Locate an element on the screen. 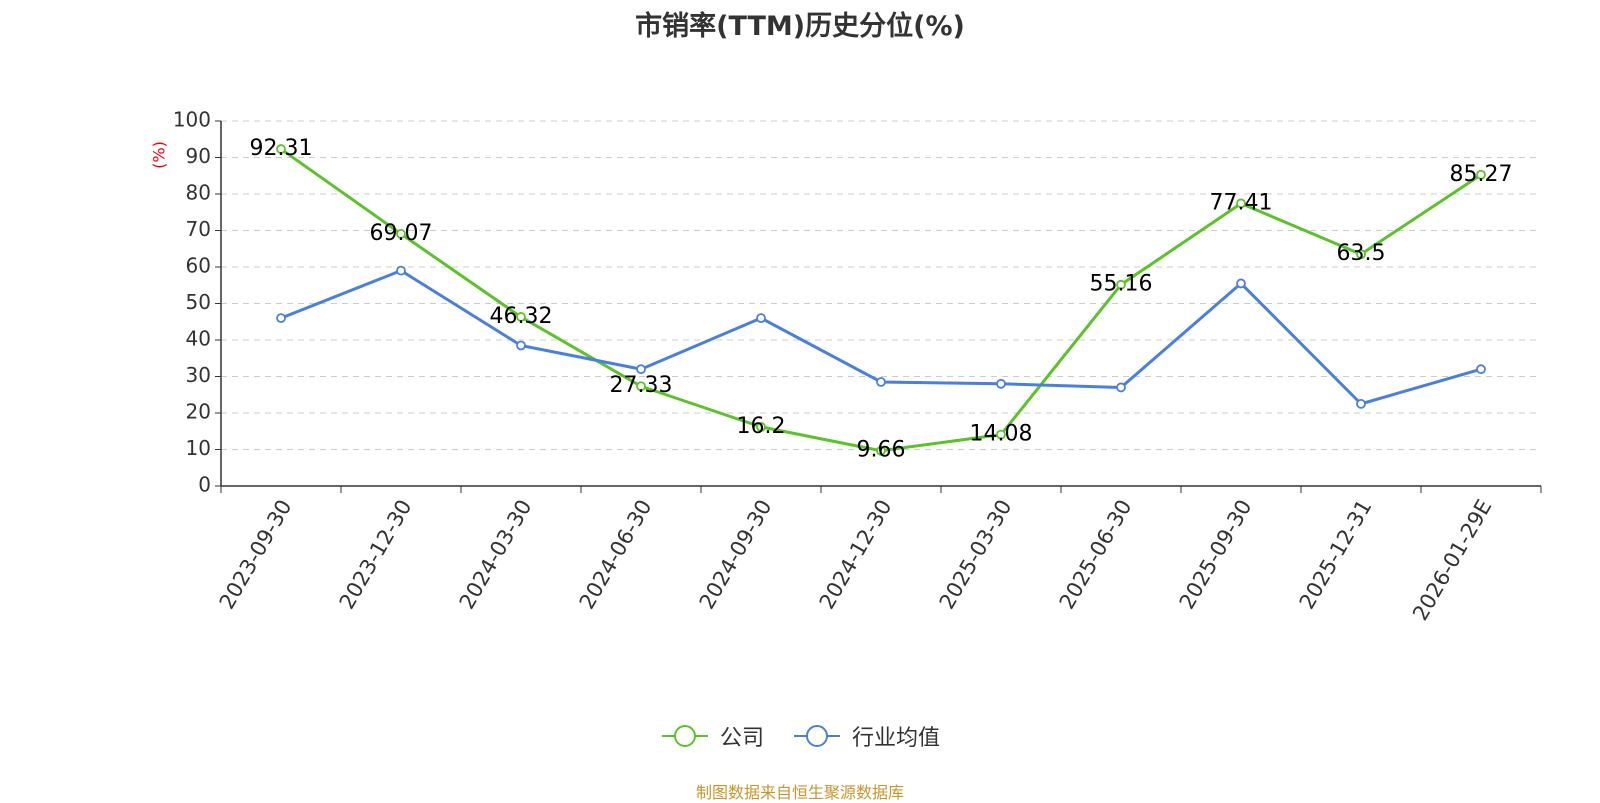 This screenshot has width=1600, height=803. data-label: 46.32 is located at coordinates (521, 316).